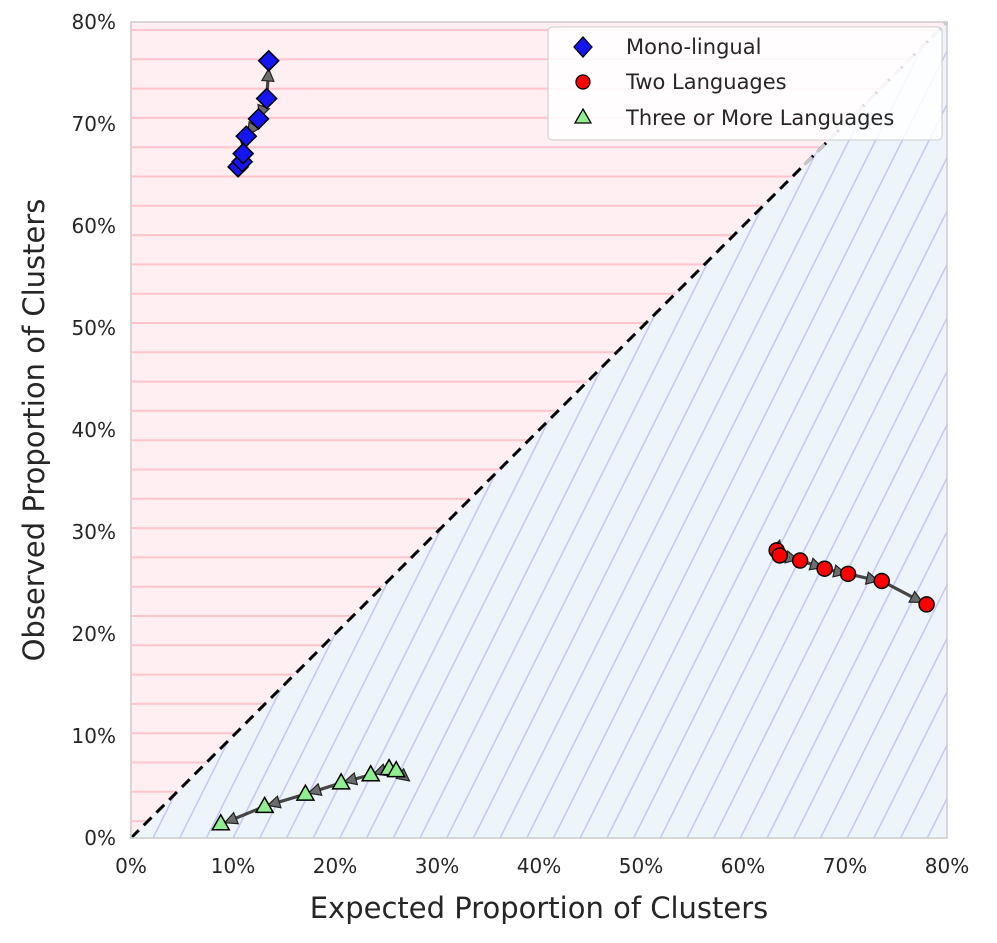 The width and height of the screenshot is (997, 943). What do you see at coordinates (641, 866) in the screenshot?
I see `x-tick-label: 50%` at bounding box center [641, 866].